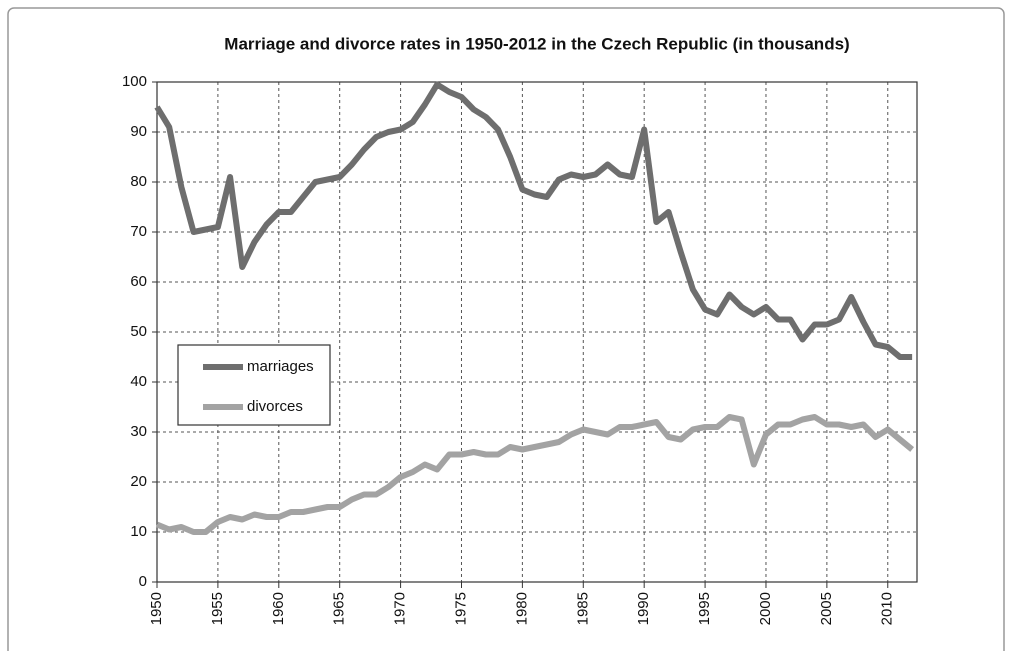  What do you see at coordinates (400, 608) in the screenshot?
I see `x-tick-label: 1970` at bounding box center [400, 608].